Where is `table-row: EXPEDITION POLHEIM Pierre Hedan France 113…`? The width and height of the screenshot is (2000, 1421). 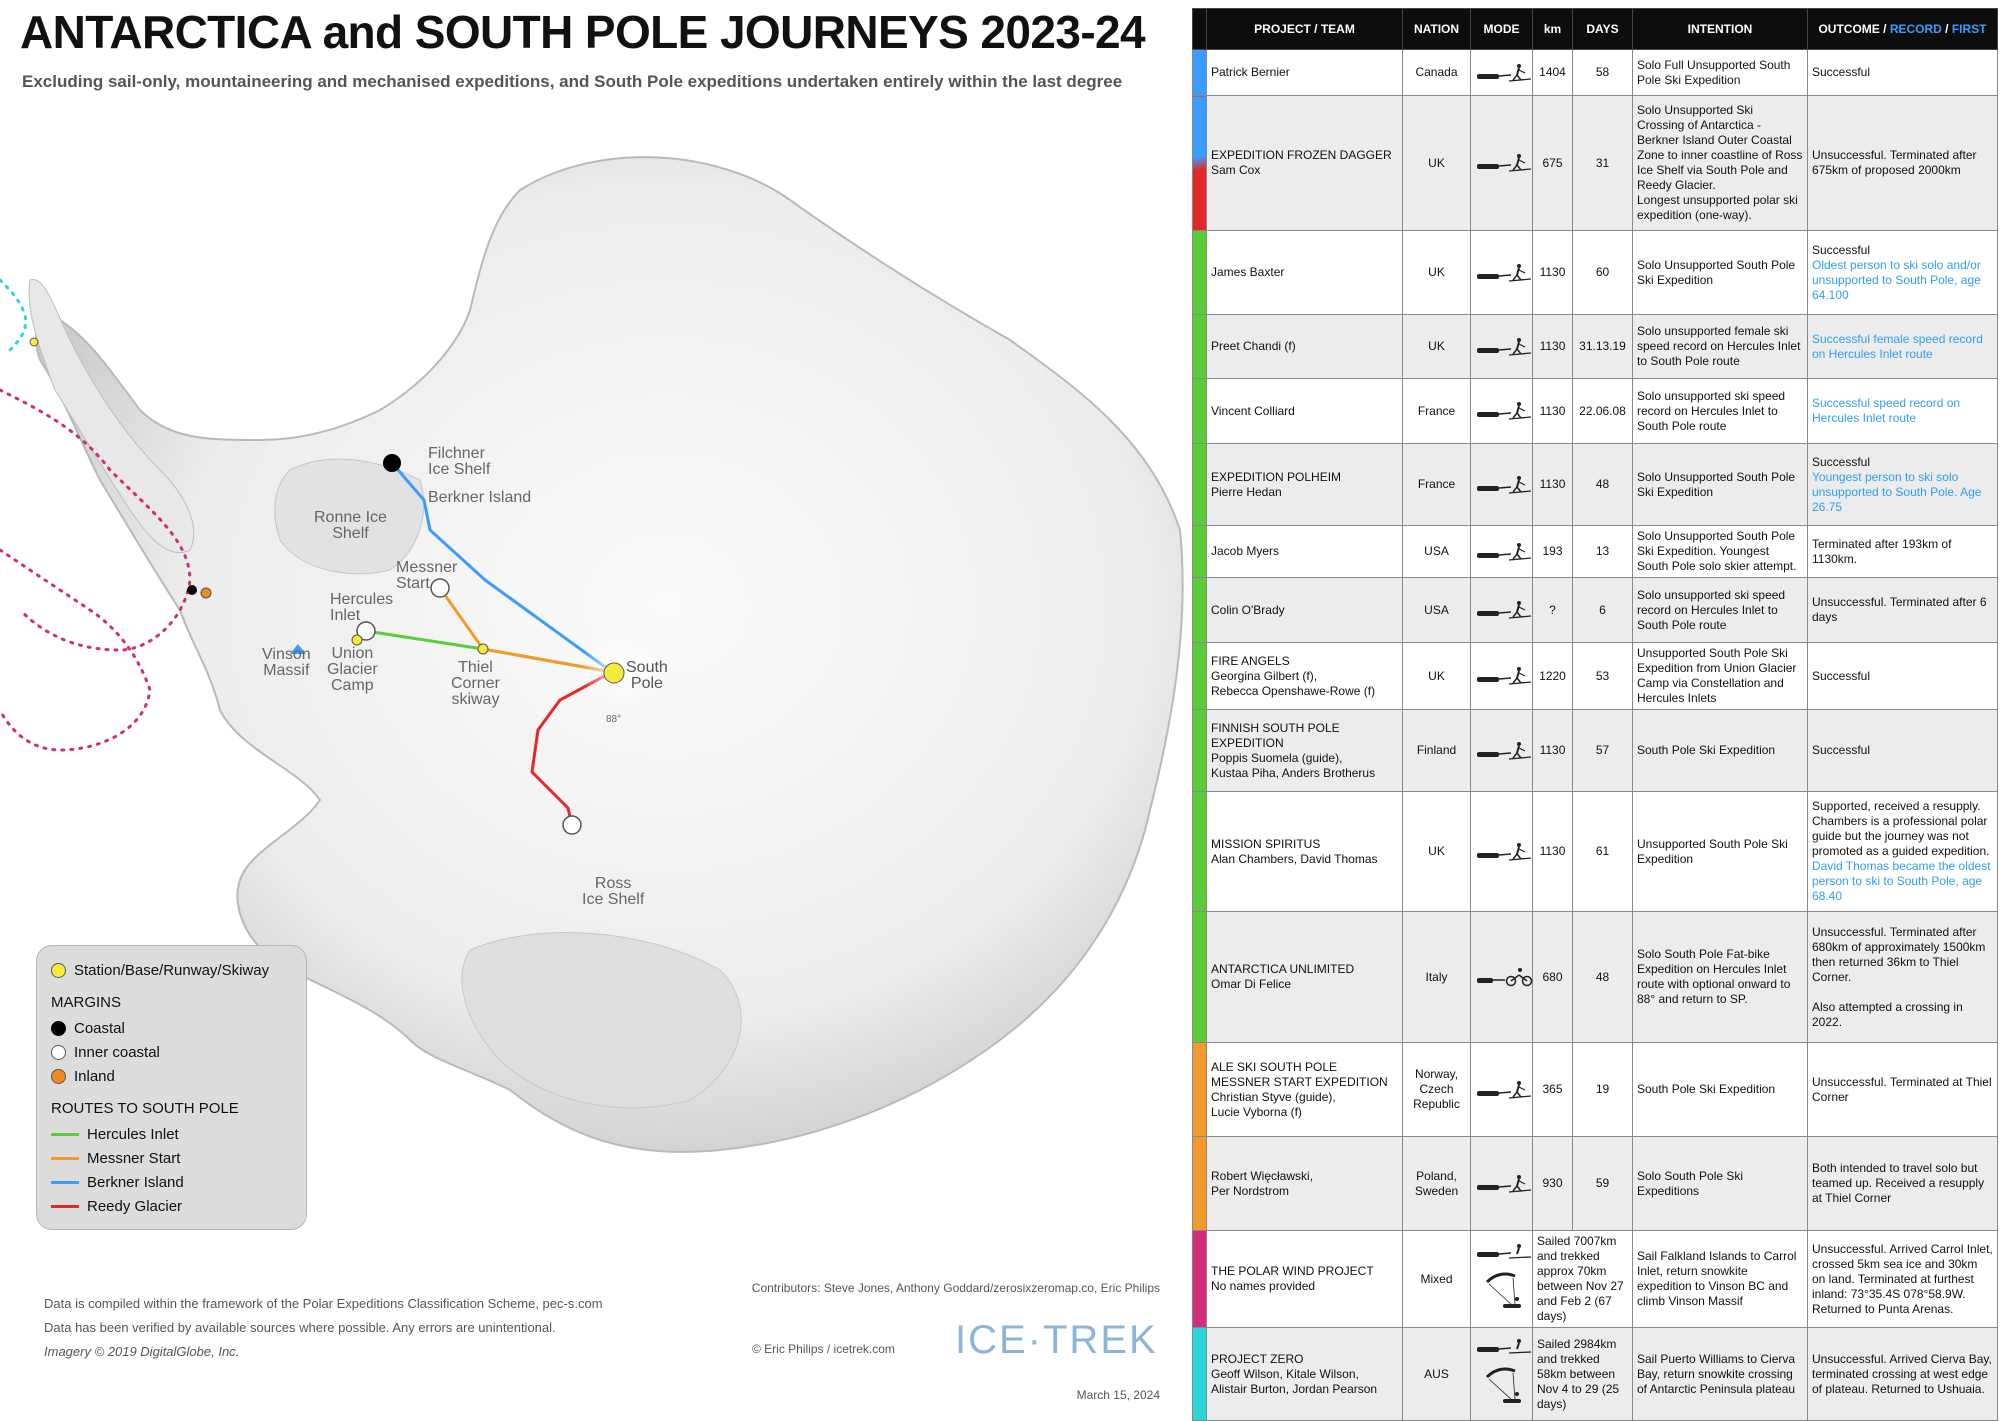 table-row: EXPEDITION POLHEIM Pierre Hedan France 113… is located at coordinates (1595, 484).